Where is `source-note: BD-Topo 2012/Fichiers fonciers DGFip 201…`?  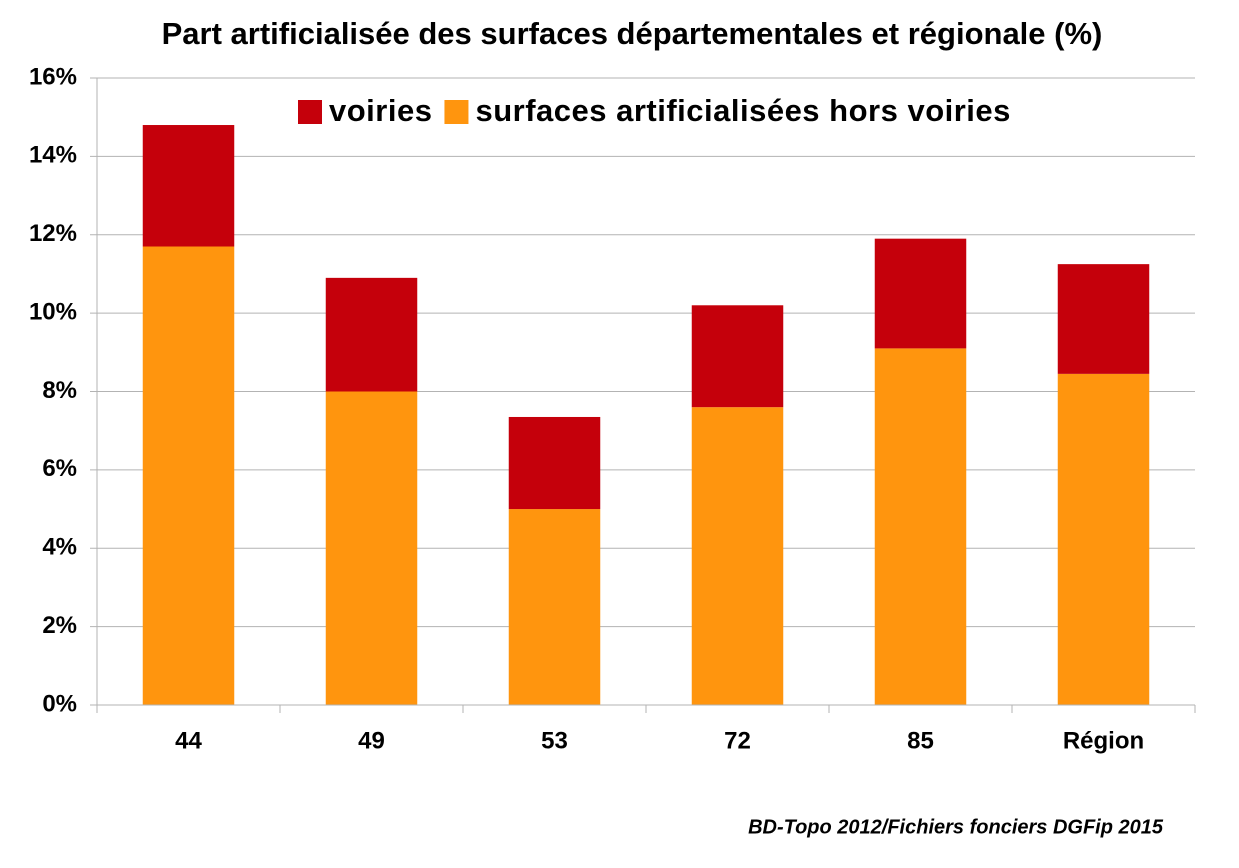
source-note: BD-Topo 2012/Fichiers fonciers DGFip 201… is located at coordinates (956, 827).